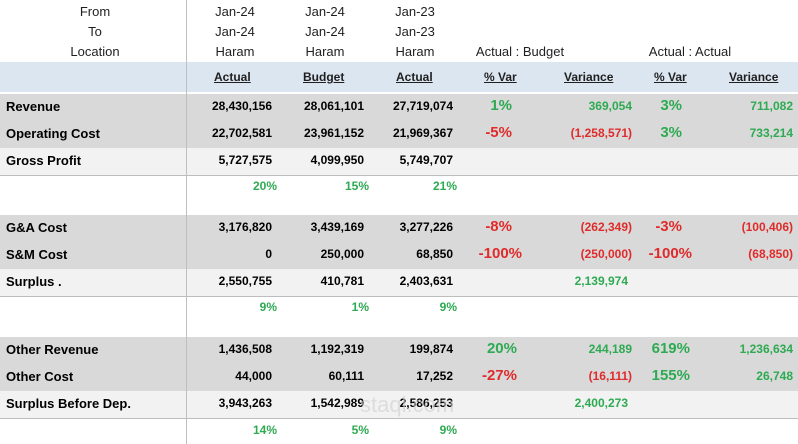 This screenshot has height=444, width=798. Describe the element at coordinates (235, 31) in the screenshot. I see `col1-to: Jan-24` at that location.